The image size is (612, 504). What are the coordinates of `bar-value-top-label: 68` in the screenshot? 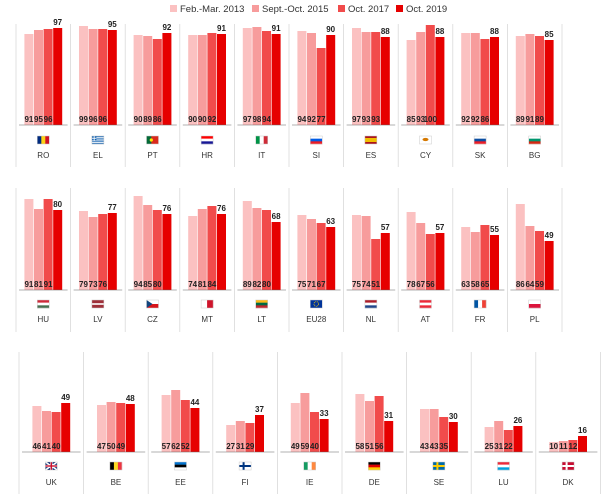 It's located at (276, 216).